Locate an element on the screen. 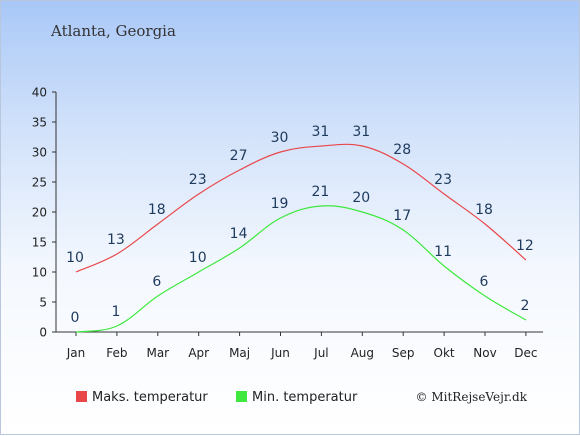 The width and height of the screenshot is (580, 436). y-tick-label: 25 is located at coordinates (39, 183).